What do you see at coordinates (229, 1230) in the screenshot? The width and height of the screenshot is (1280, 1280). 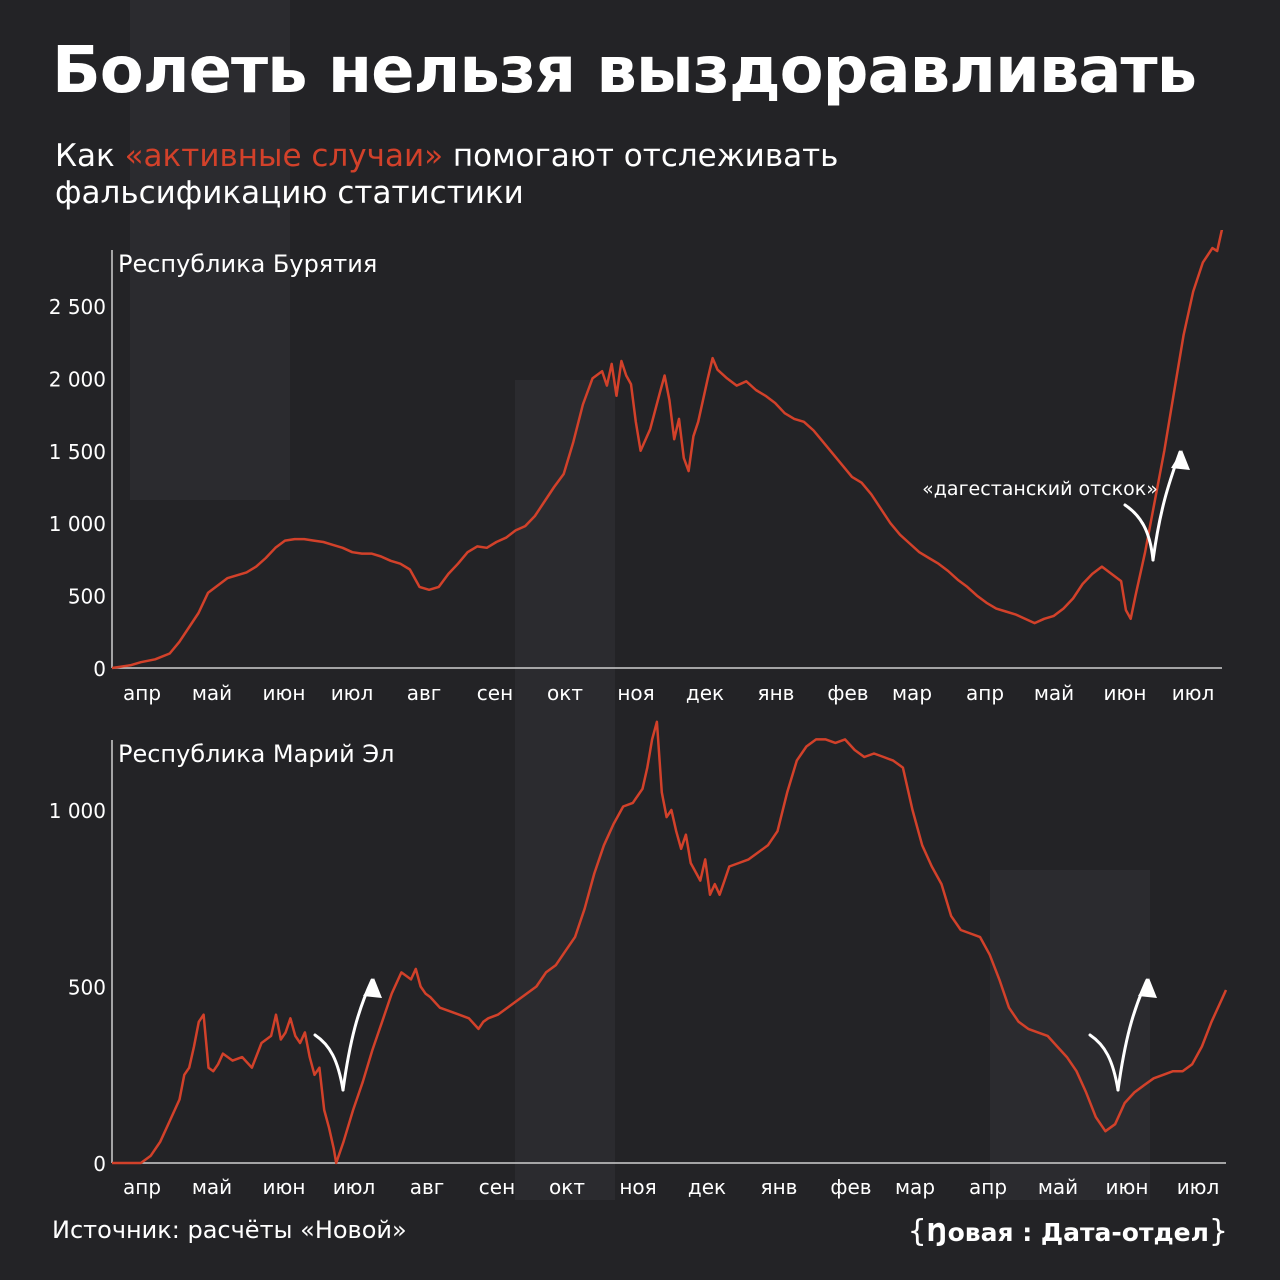 I see `source-note: Источник: расчёты «Новой»` at bounding box center [229, 1230].